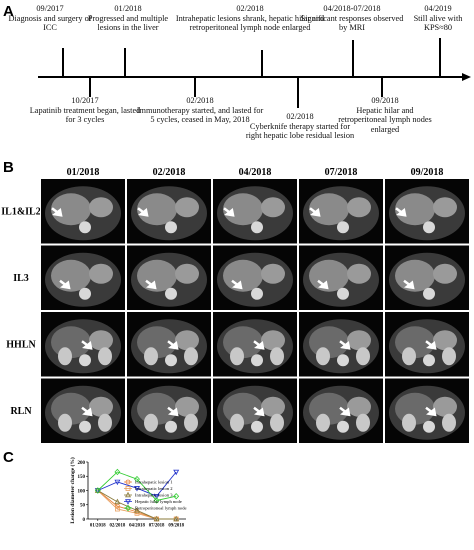  What do you see at coordinates (427, 172) in the screenshot?
I see `column-header: 09/2018` at bounding box center [427, 172].